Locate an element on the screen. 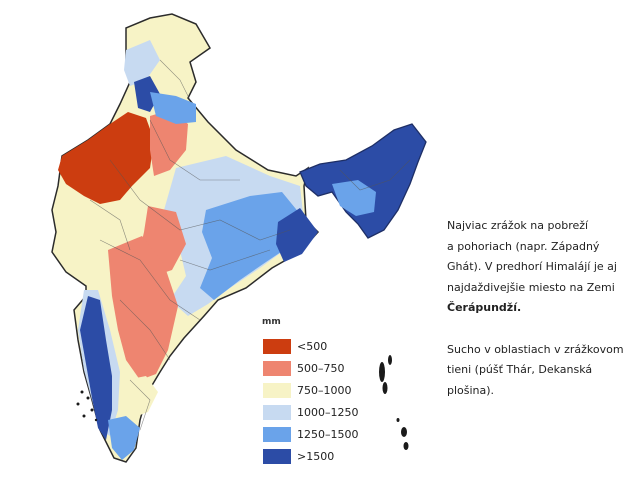 This screenshot has width=638, height=479. para2-line: Sucho v oblastiach v zrážkovom is located at coordinates (535, 349).